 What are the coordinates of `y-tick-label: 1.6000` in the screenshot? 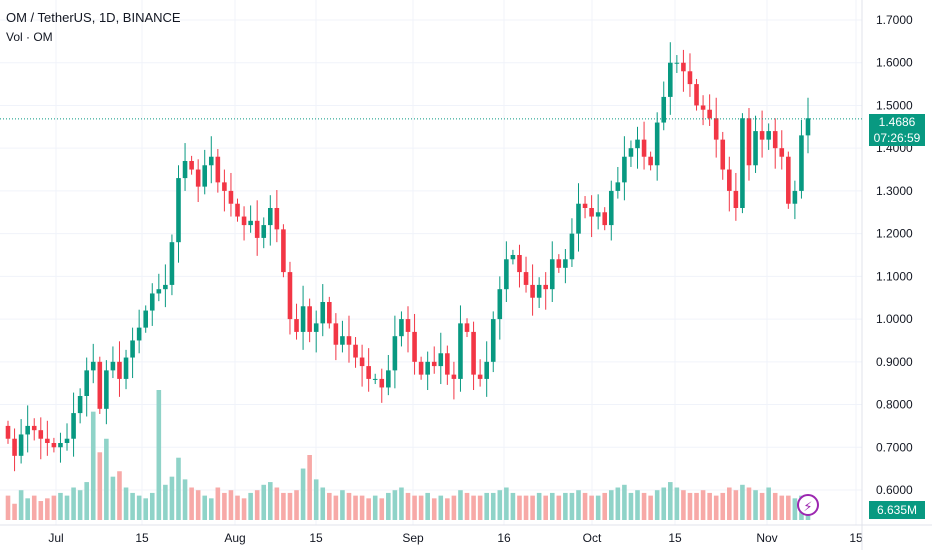 It's located at (894, 63).